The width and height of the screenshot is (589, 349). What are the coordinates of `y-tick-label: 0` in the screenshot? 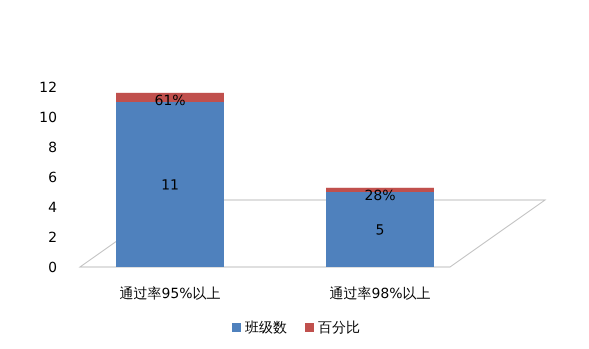 It's located at (52, 268).